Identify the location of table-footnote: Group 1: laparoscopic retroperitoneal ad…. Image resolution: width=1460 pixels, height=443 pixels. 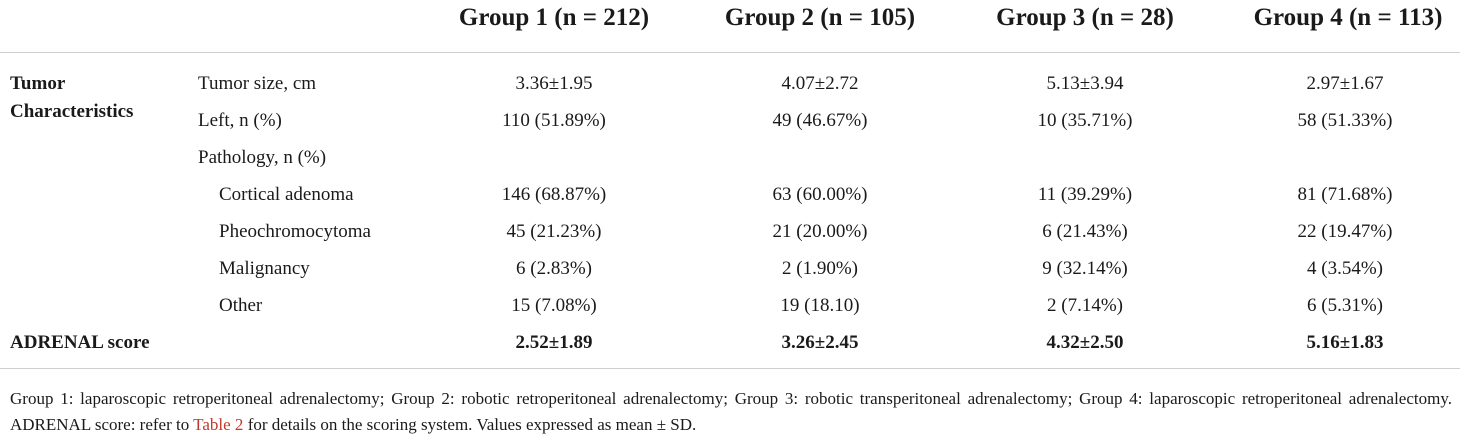
(731, 412).